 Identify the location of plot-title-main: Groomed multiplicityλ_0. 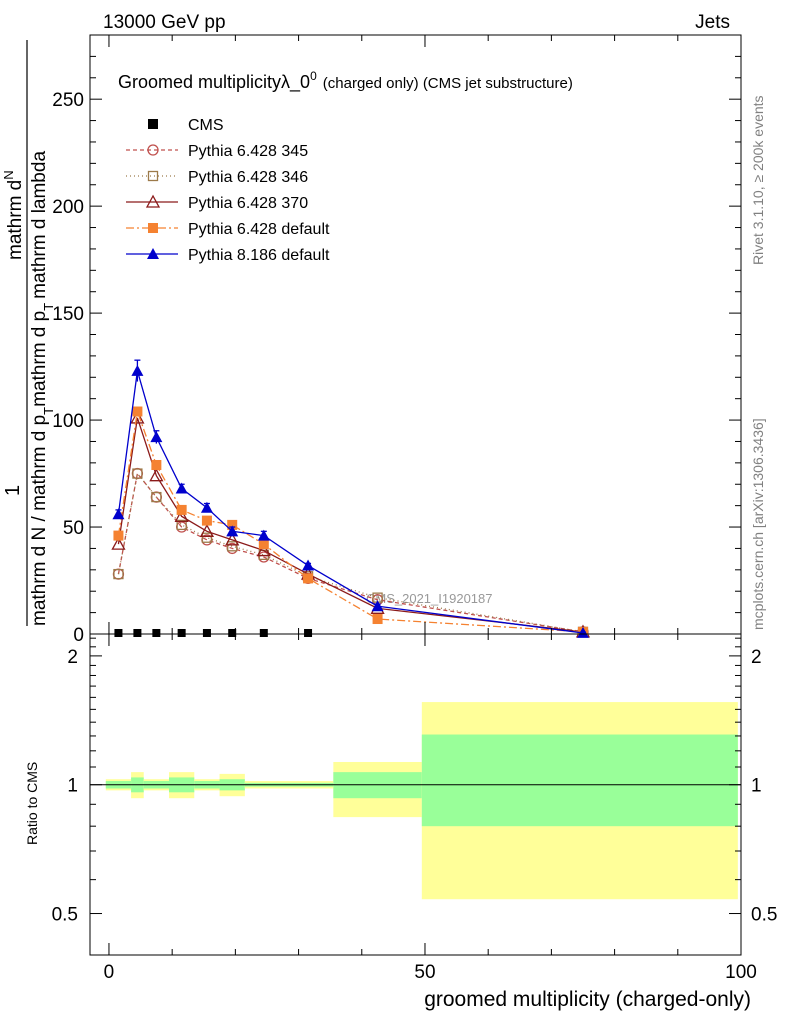
(214, 82).